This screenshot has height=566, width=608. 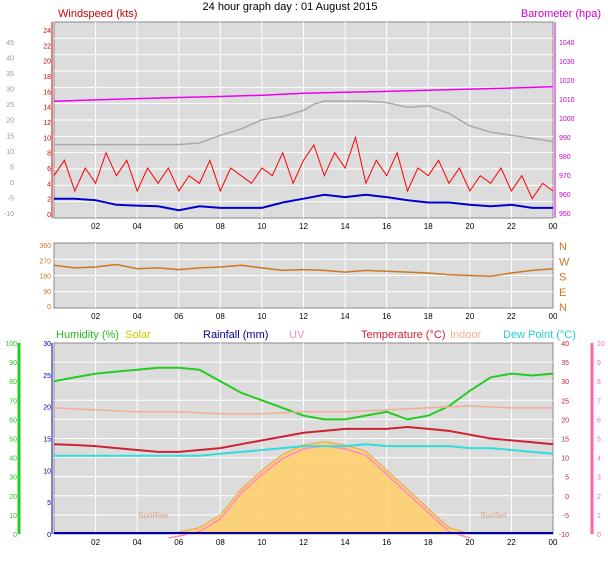 What do you see at coordinates (303, 226) in the screenshot?
I see `wind-time-tick: 12` at bounding box center [303, 226].